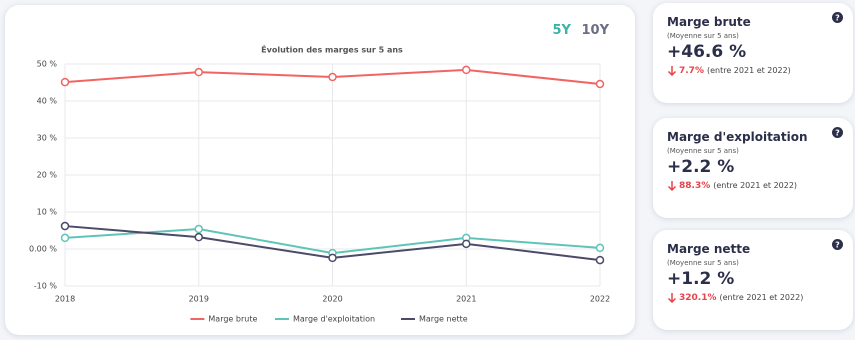 This screenshot has height=340, width=855. What do you see at coordinates (709, 249) in the screenshot?
I see `card-title: Marge nette` at bounding box center [709, 249].